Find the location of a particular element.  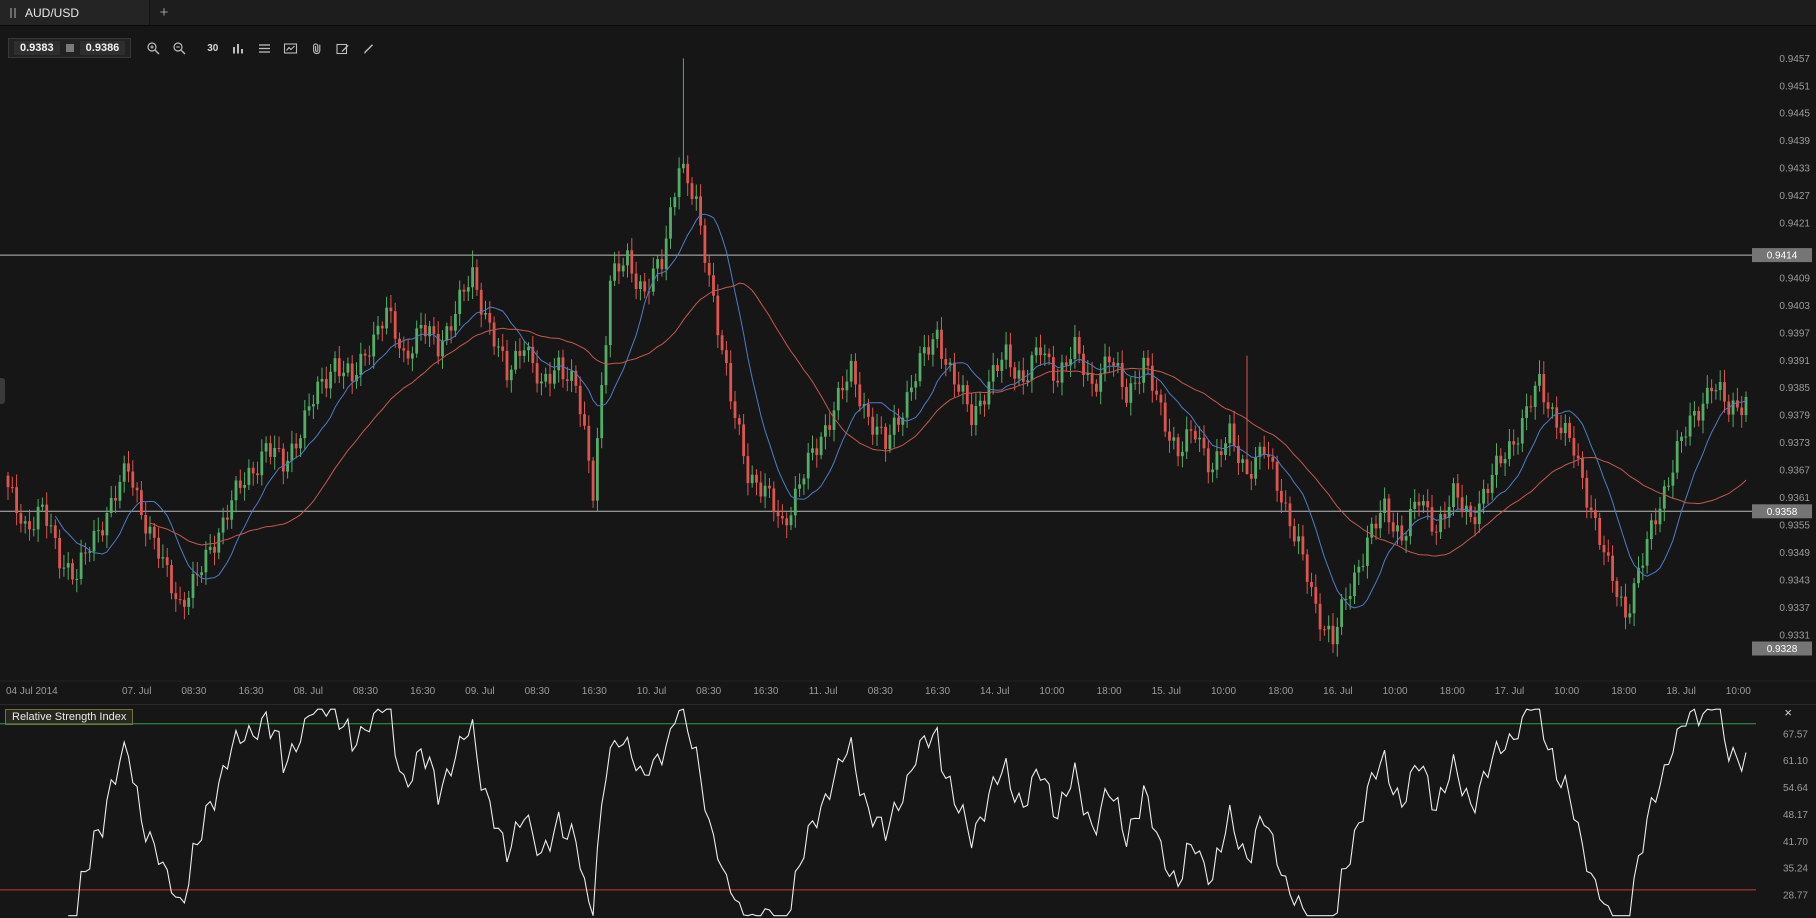

svg-text: 0.9337 is located at coordinates (1794, 608).